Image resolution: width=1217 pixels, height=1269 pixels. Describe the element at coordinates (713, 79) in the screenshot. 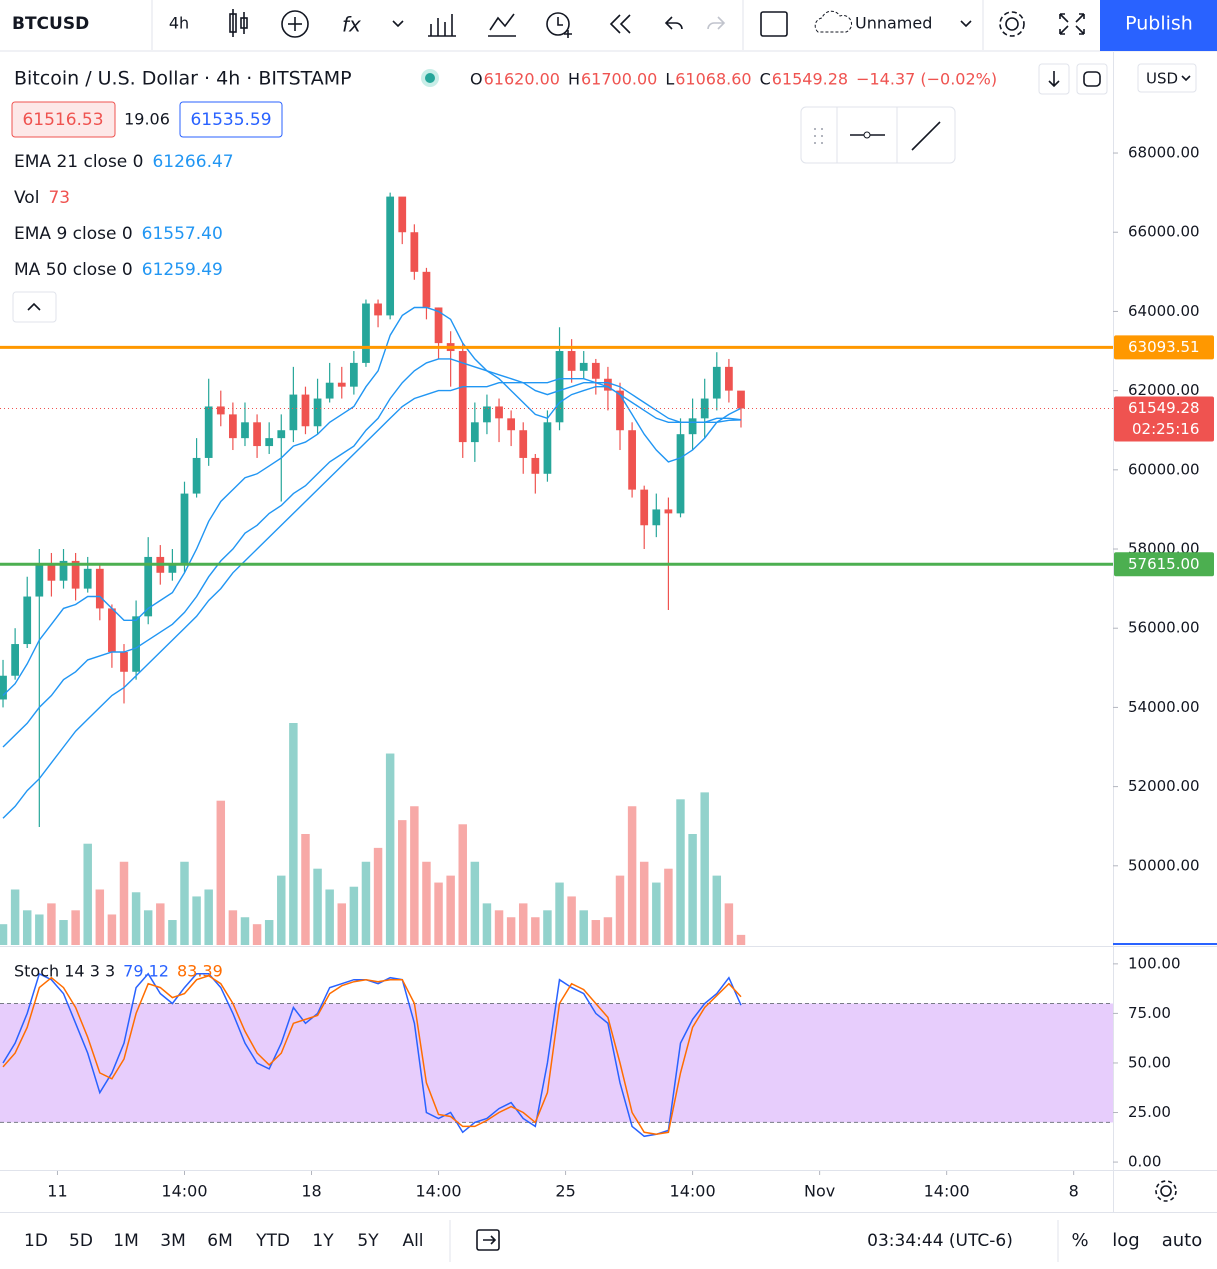

I see `ohlc-value: 61068.60` at that location.